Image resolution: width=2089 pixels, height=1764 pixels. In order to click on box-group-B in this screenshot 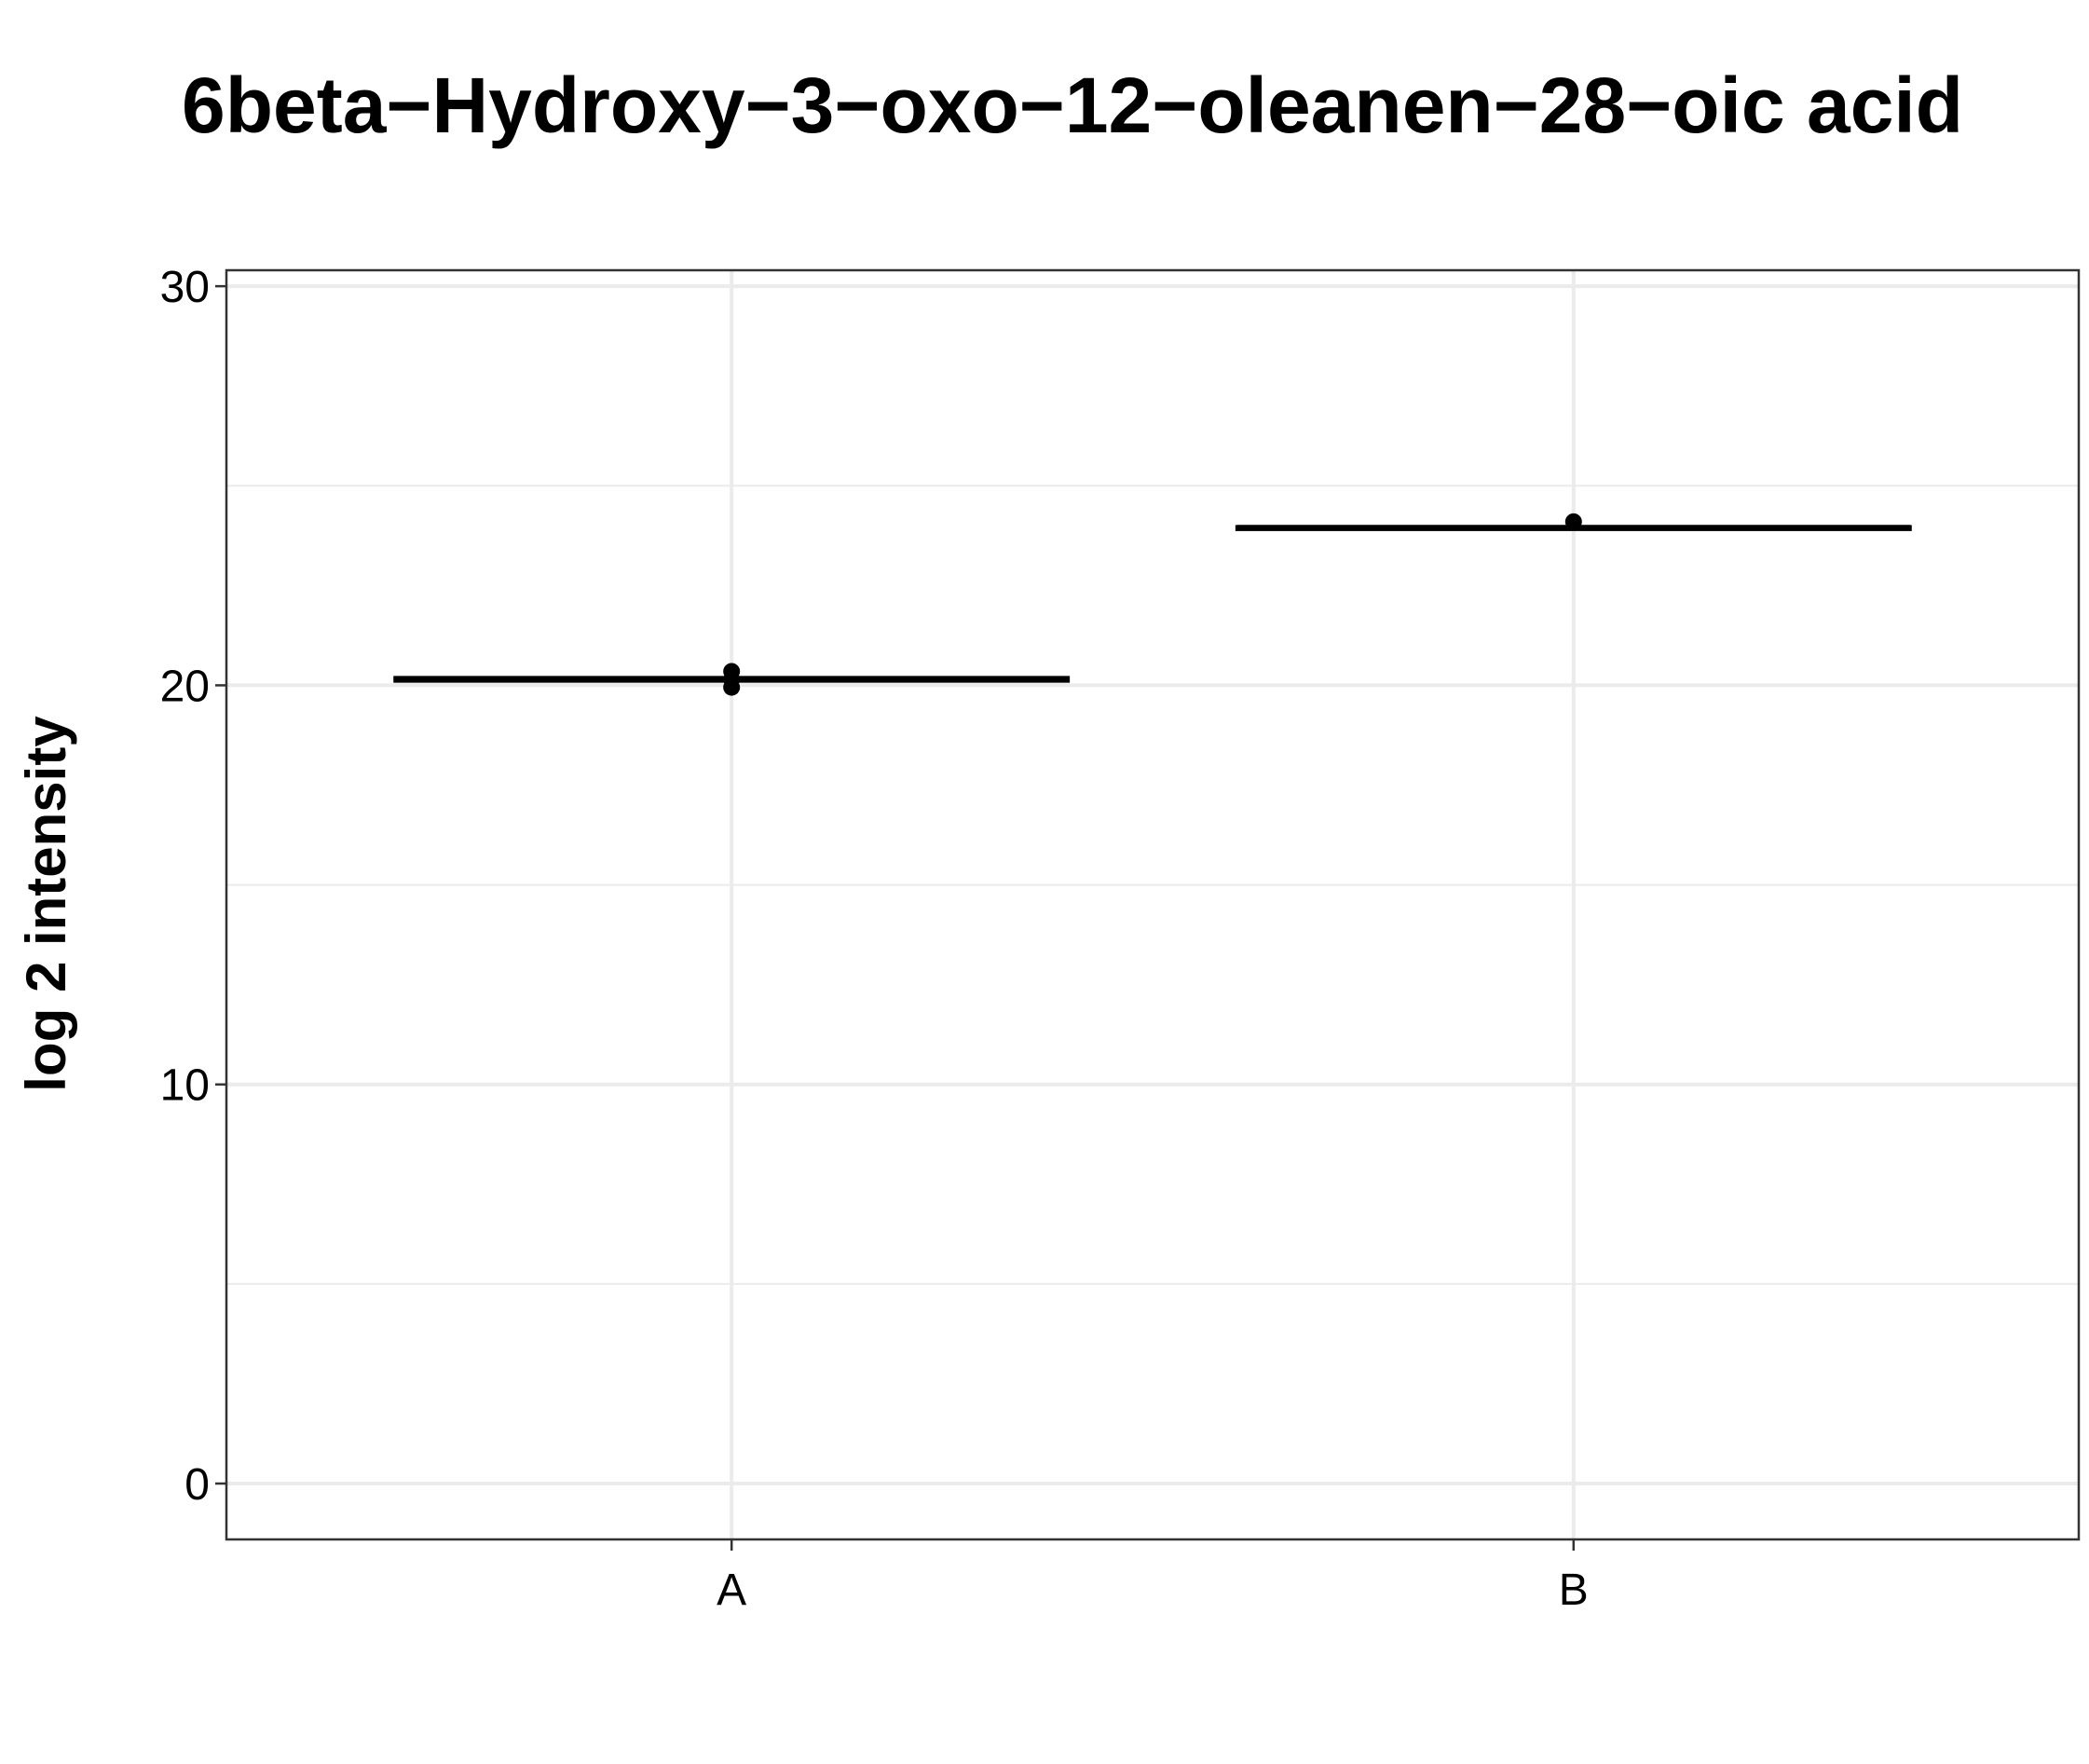, I will do `click(1573, 522)`.